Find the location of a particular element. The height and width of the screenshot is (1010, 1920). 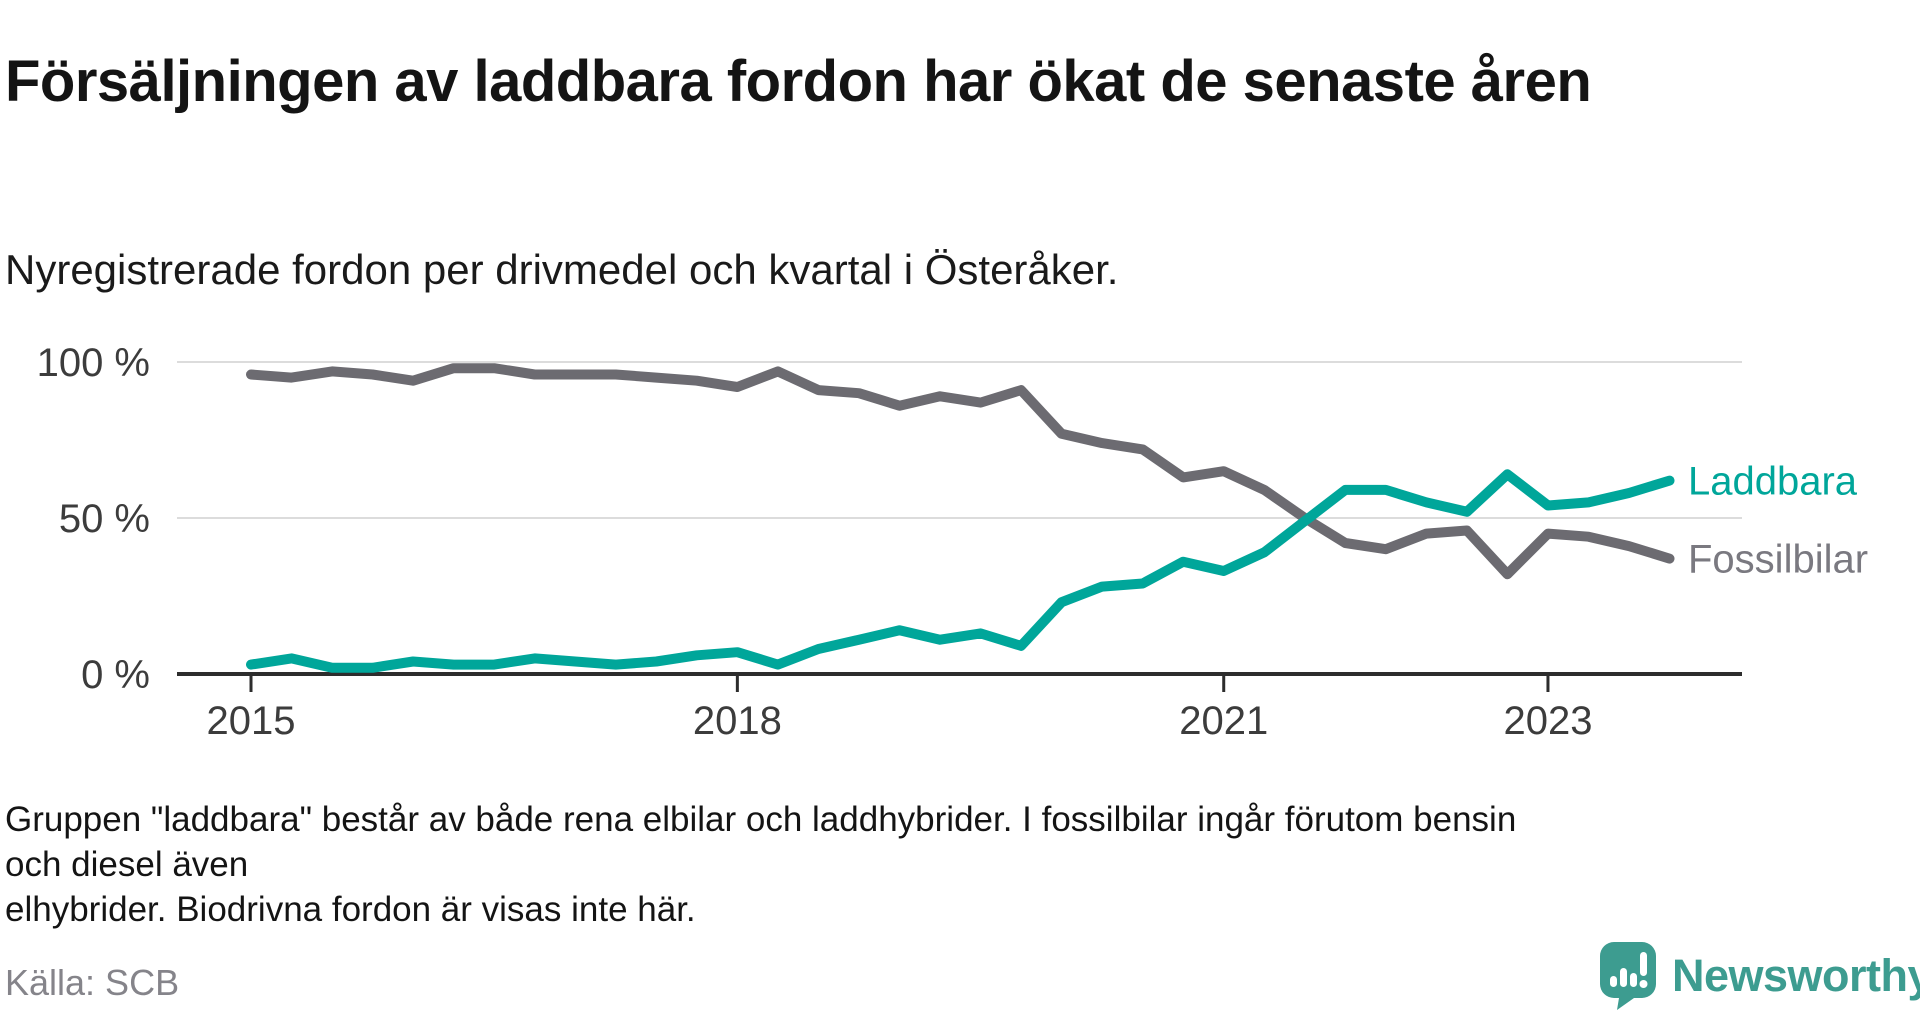

y-axis-labels: 0 % 50 % 100 % is located at coordinates (93, 519).